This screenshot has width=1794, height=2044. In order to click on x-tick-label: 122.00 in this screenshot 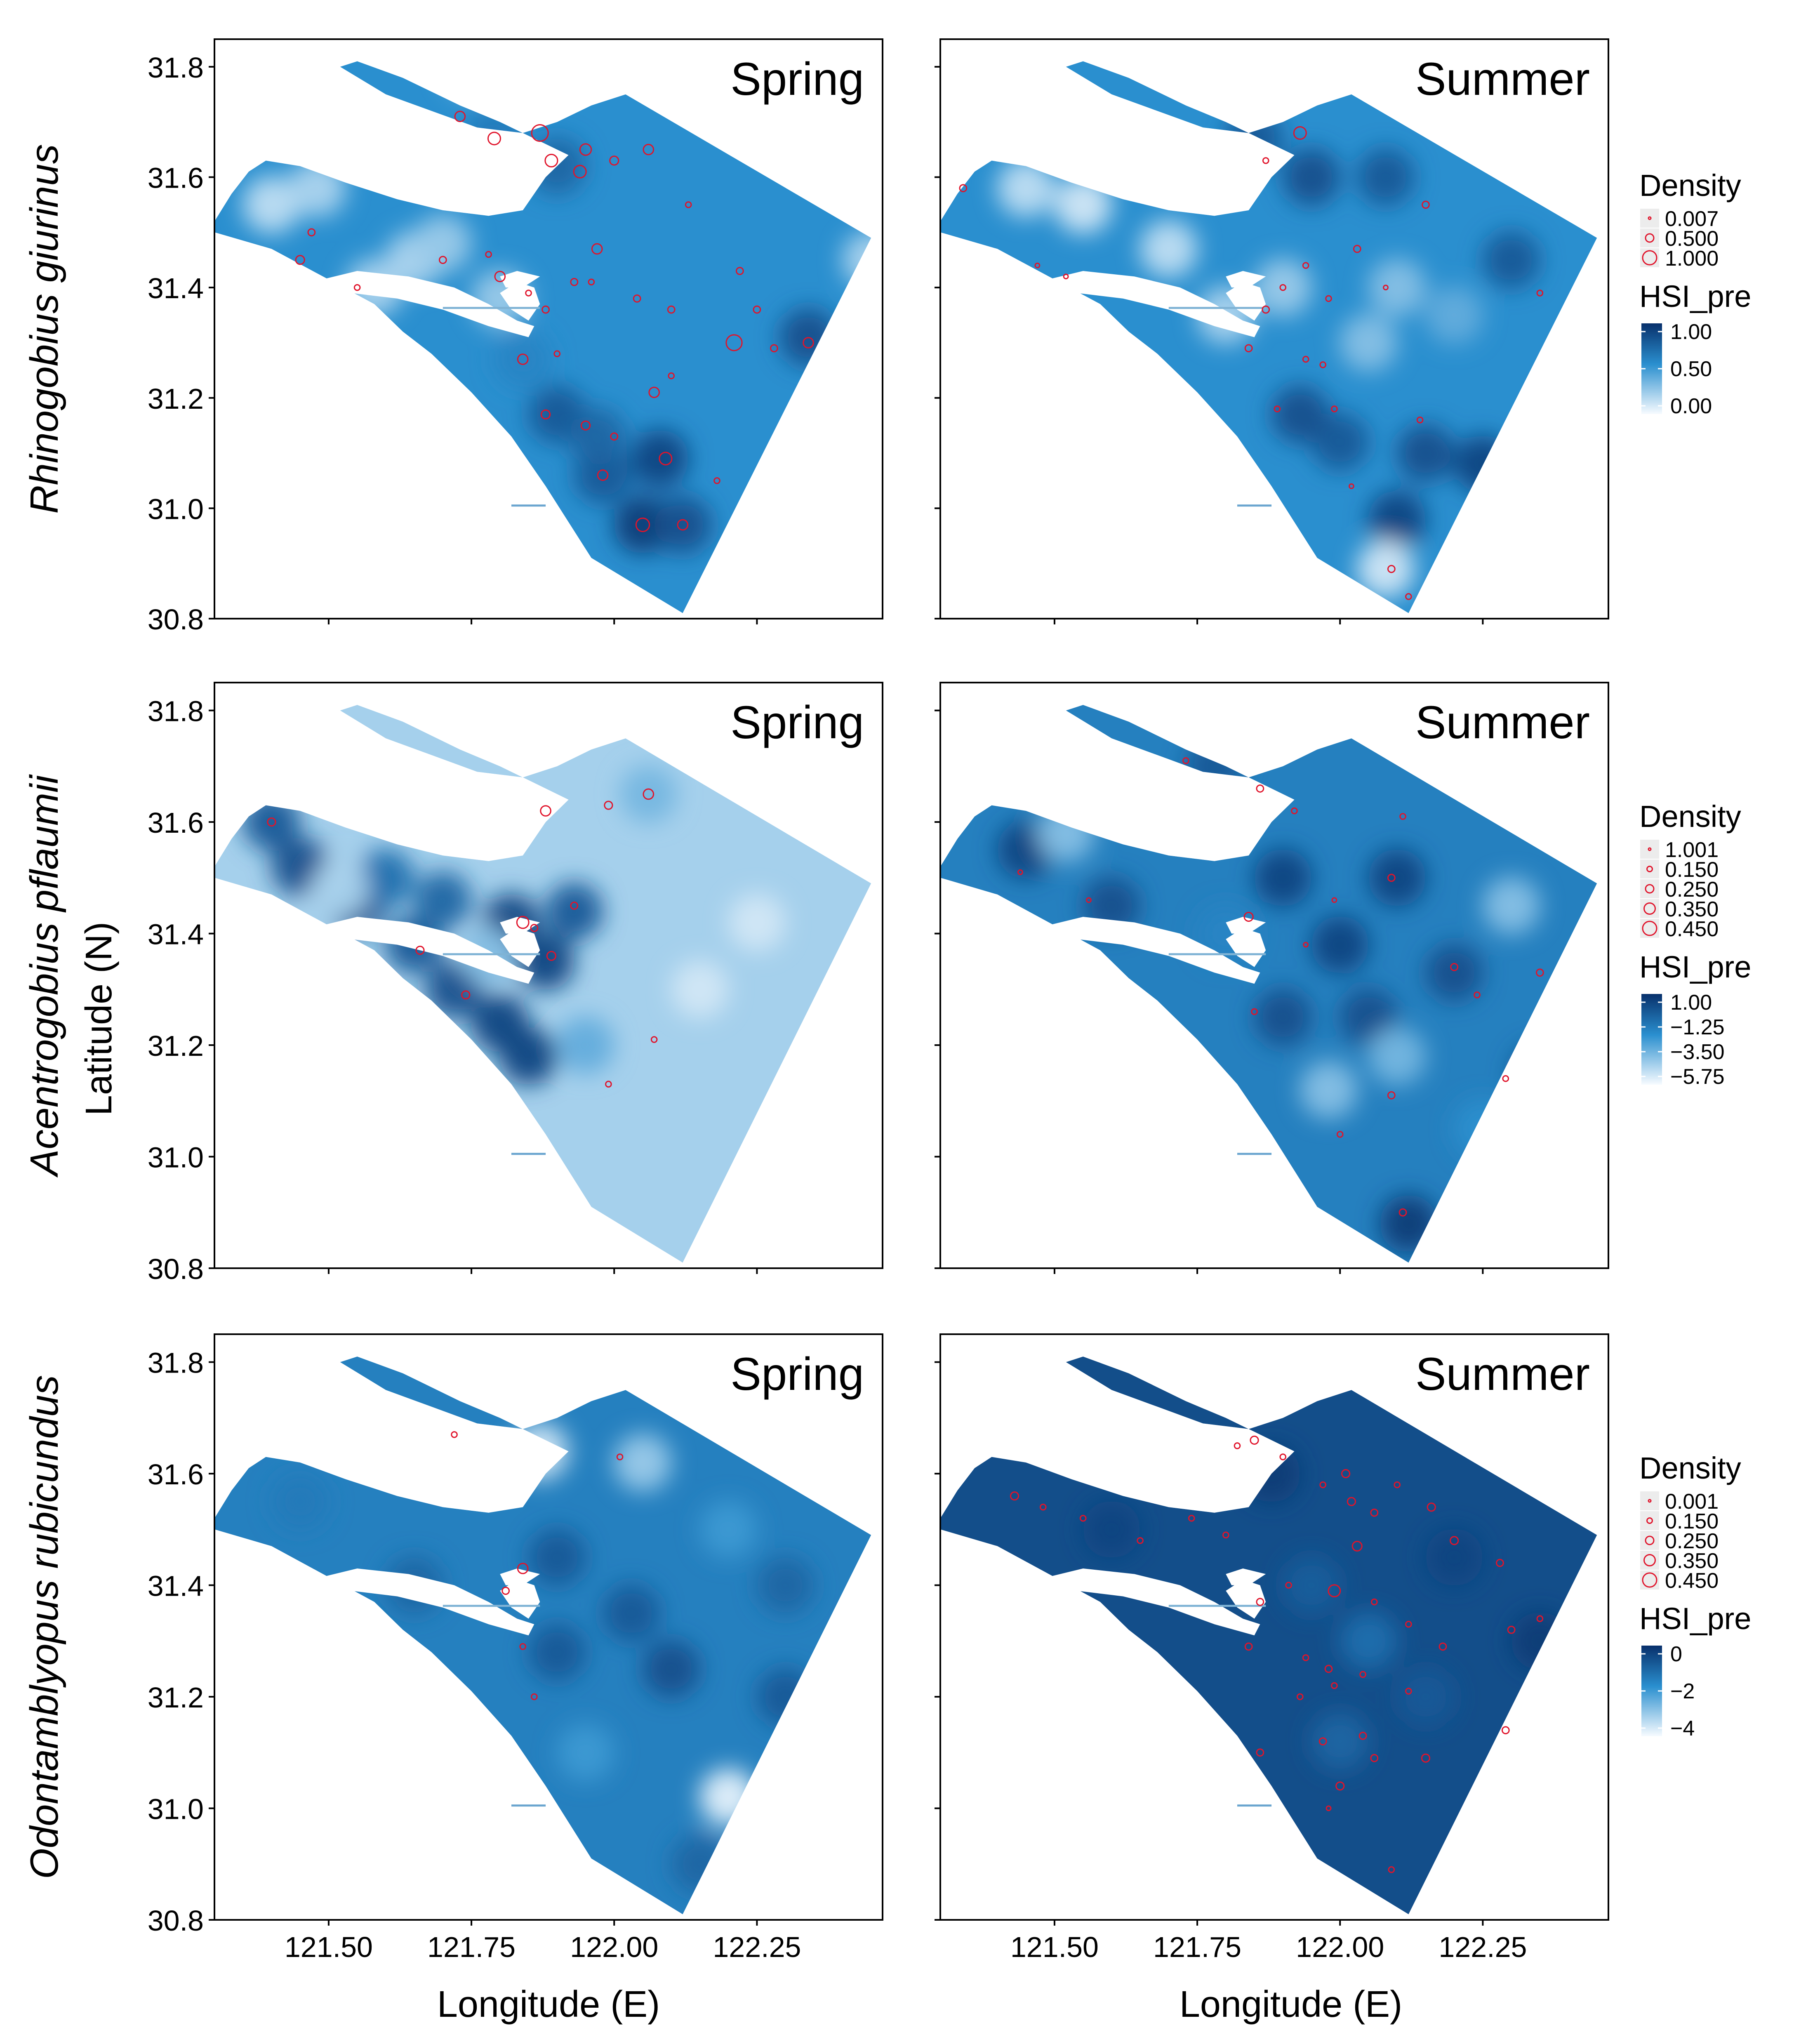, I will do `click(614, 1947)`.